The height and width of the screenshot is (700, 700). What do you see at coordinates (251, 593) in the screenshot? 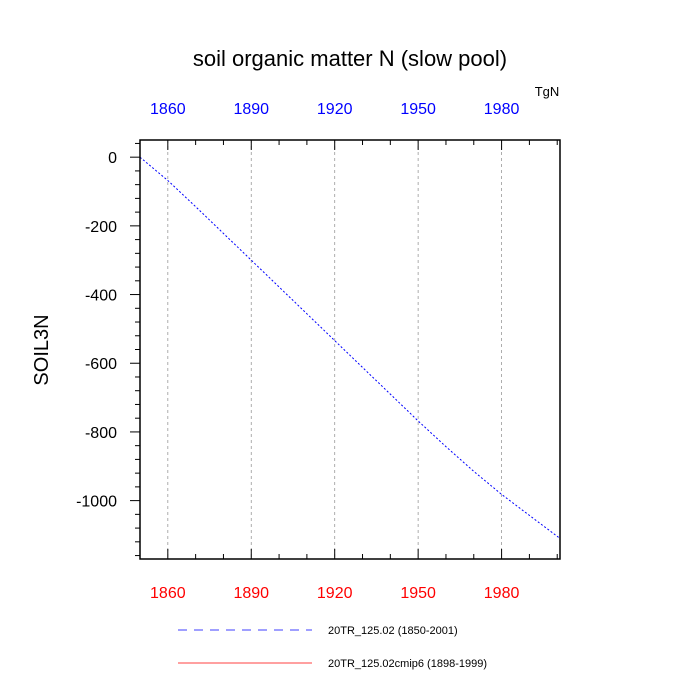
I see `x-tick-label-bottom: 1890` at bounding box center [251, 593].